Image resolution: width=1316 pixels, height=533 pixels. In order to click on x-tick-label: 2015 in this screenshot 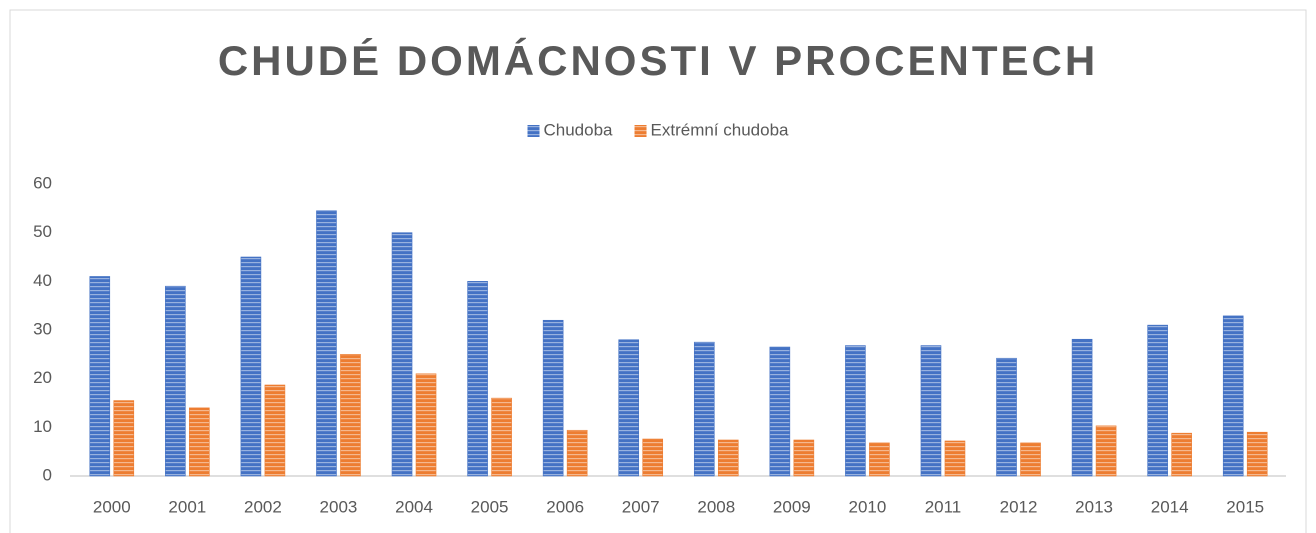, I will do `click(1245, 506)`.